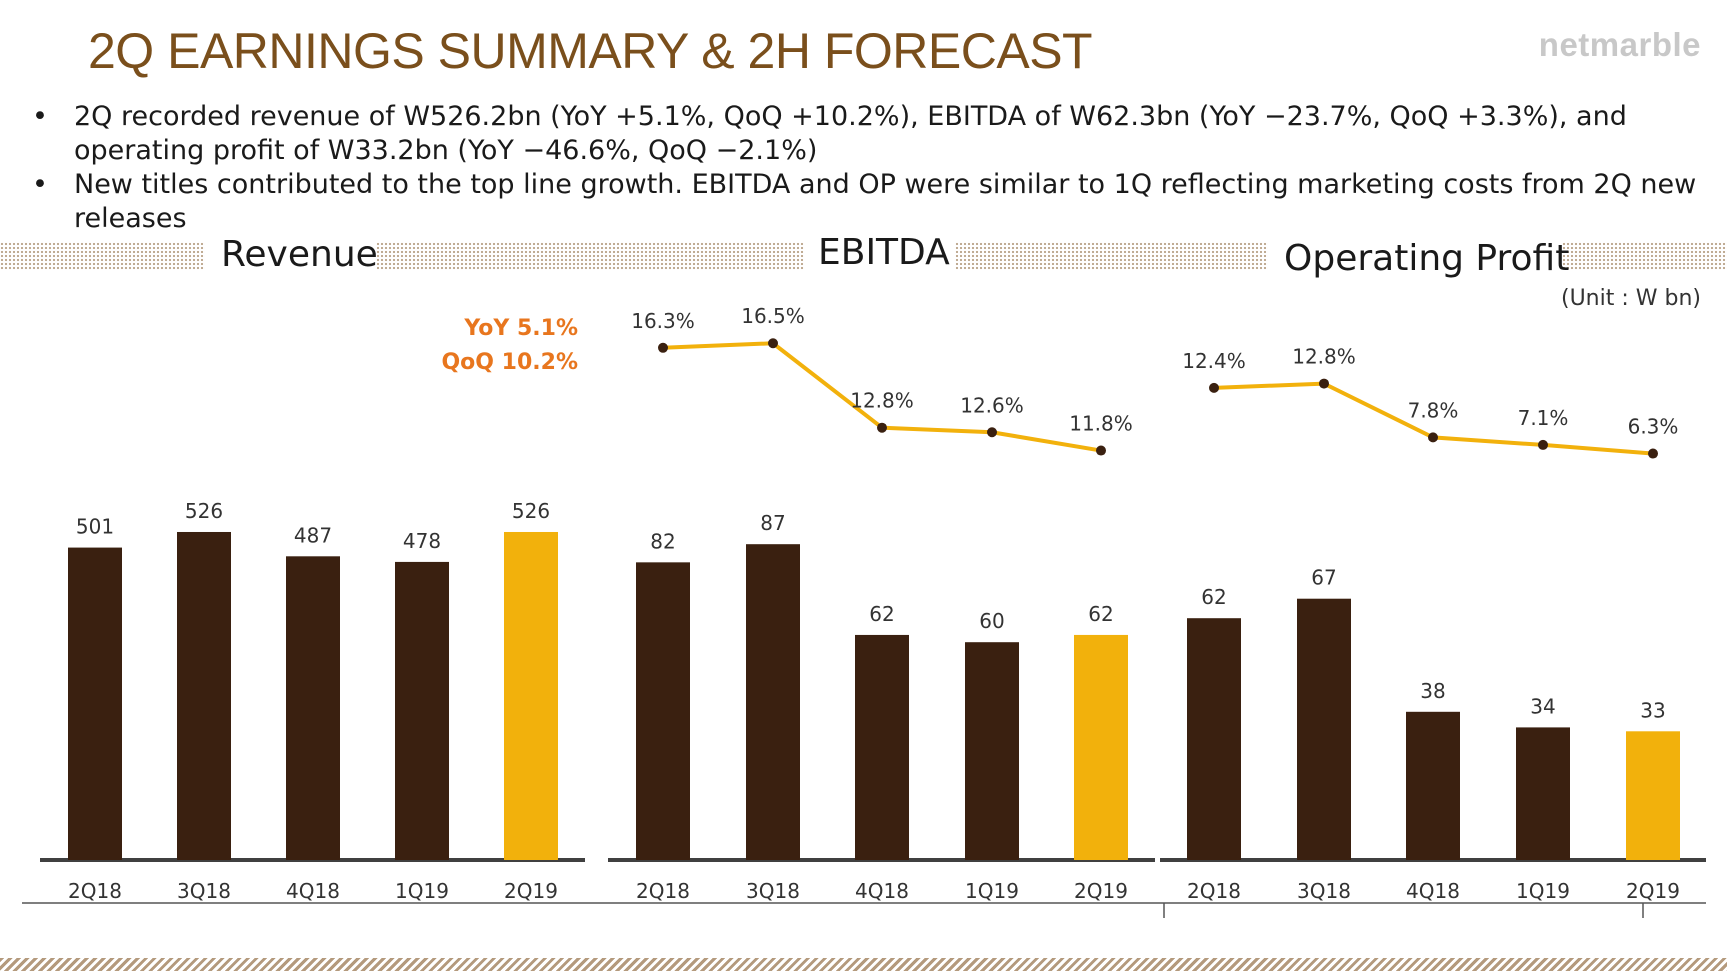  I want to click on revenue-section-title: Revenue, so click(299, 254).